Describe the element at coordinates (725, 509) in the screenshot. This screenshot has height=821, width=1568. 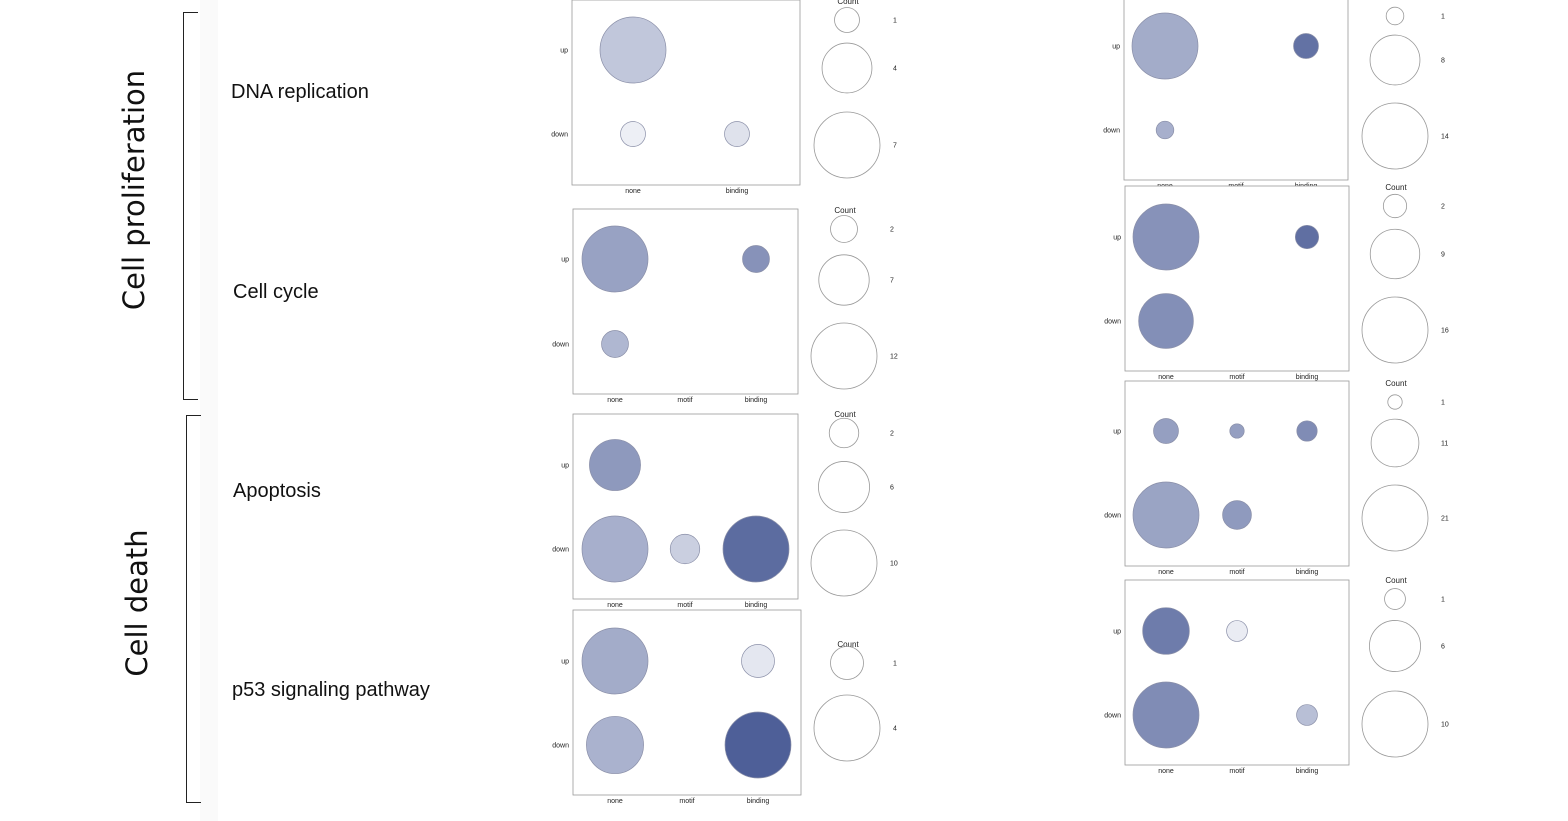
I see `chart-panel-3: up down none motif binding Count 2 6 10` at that location.